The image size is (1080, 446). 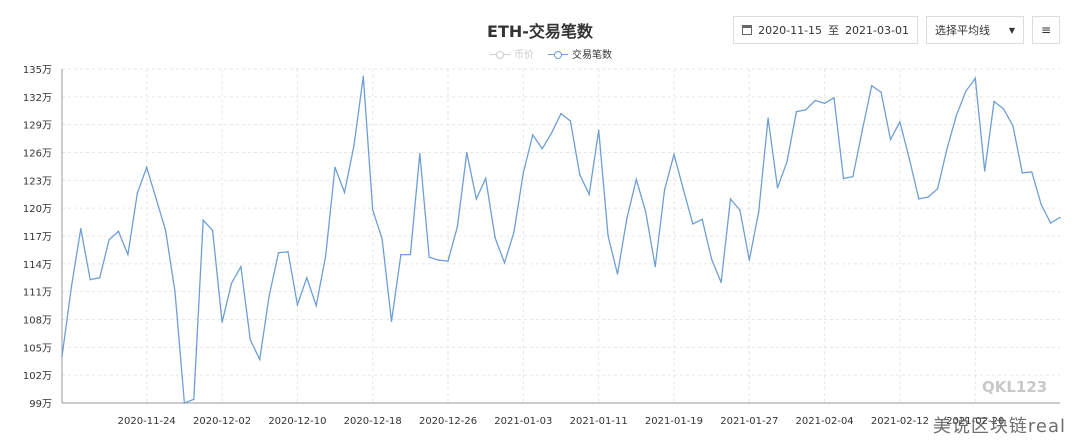 What do you see at coordinates (975, 421) in the screenshot?
I see `x-tick-label: 2021-02-20` at bounding box center [975, 421].